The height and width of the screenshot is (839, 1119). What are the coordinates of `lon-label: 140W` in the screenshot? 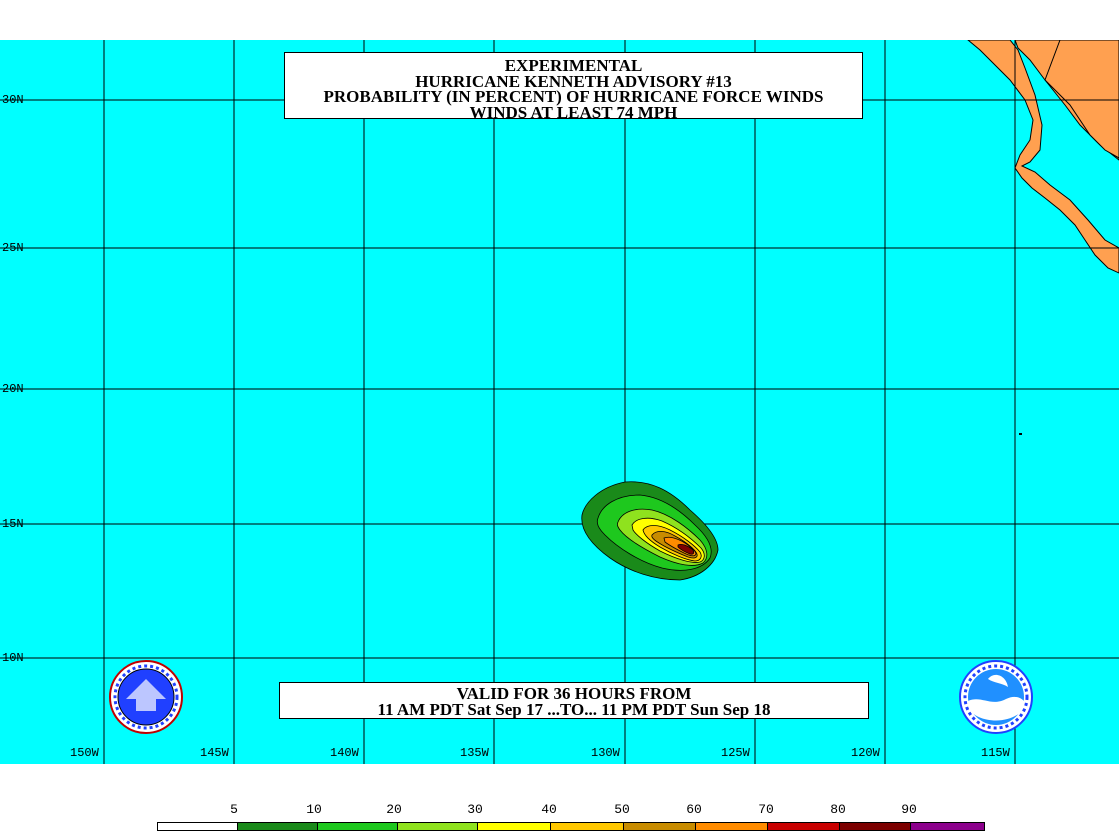 It's located at (344, 753).